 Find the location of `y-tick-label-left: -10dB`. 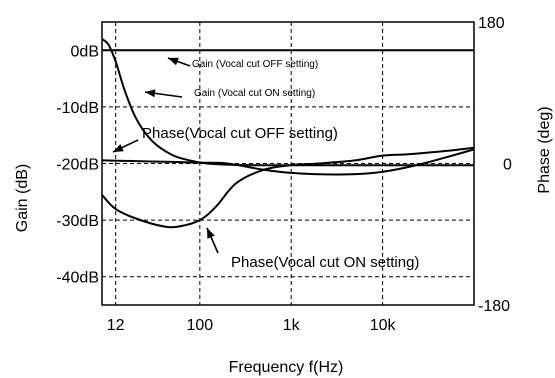

y-tick-label-left: -10dB is located at coordinates (77, 108).